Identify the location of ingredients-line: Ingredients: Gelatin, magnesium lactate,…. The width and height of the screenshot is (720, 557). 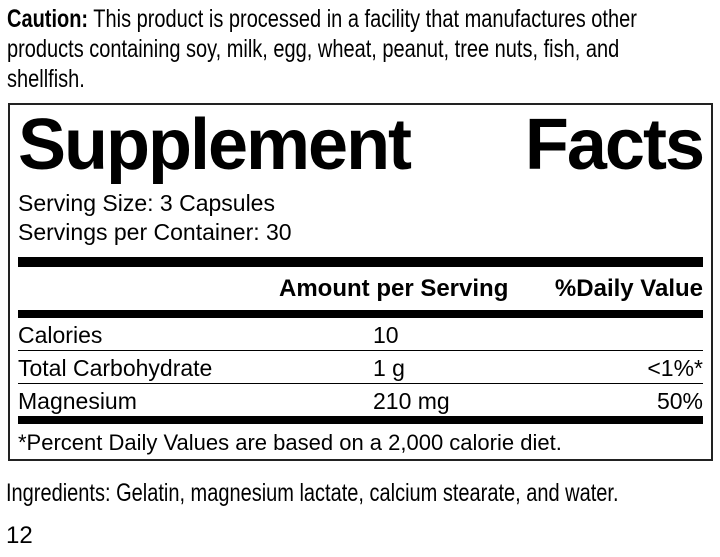
(359, 493).